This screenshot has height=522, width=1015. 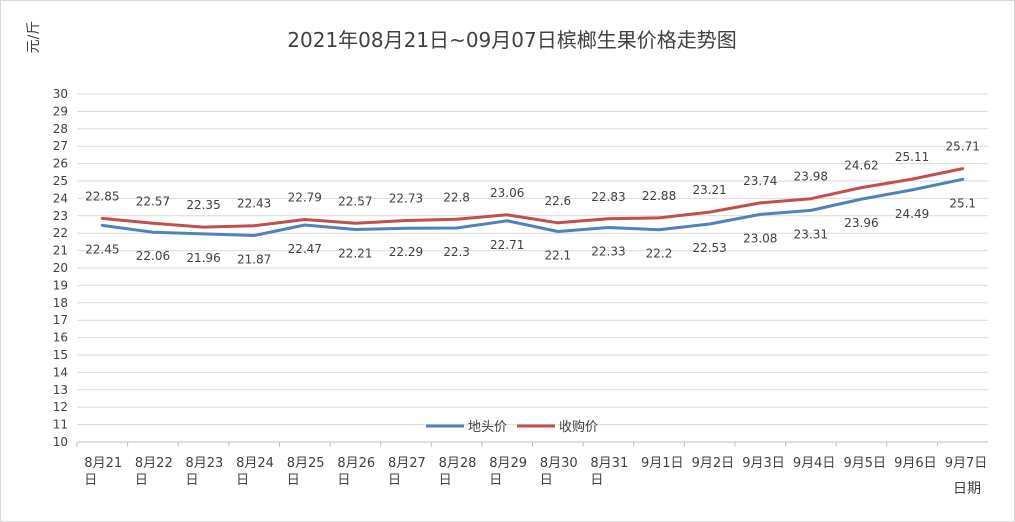 What do you see at coordinates (60, 94) in the screenshot?
I see `y-tick-label: 30` at bounding box center [60, 94].